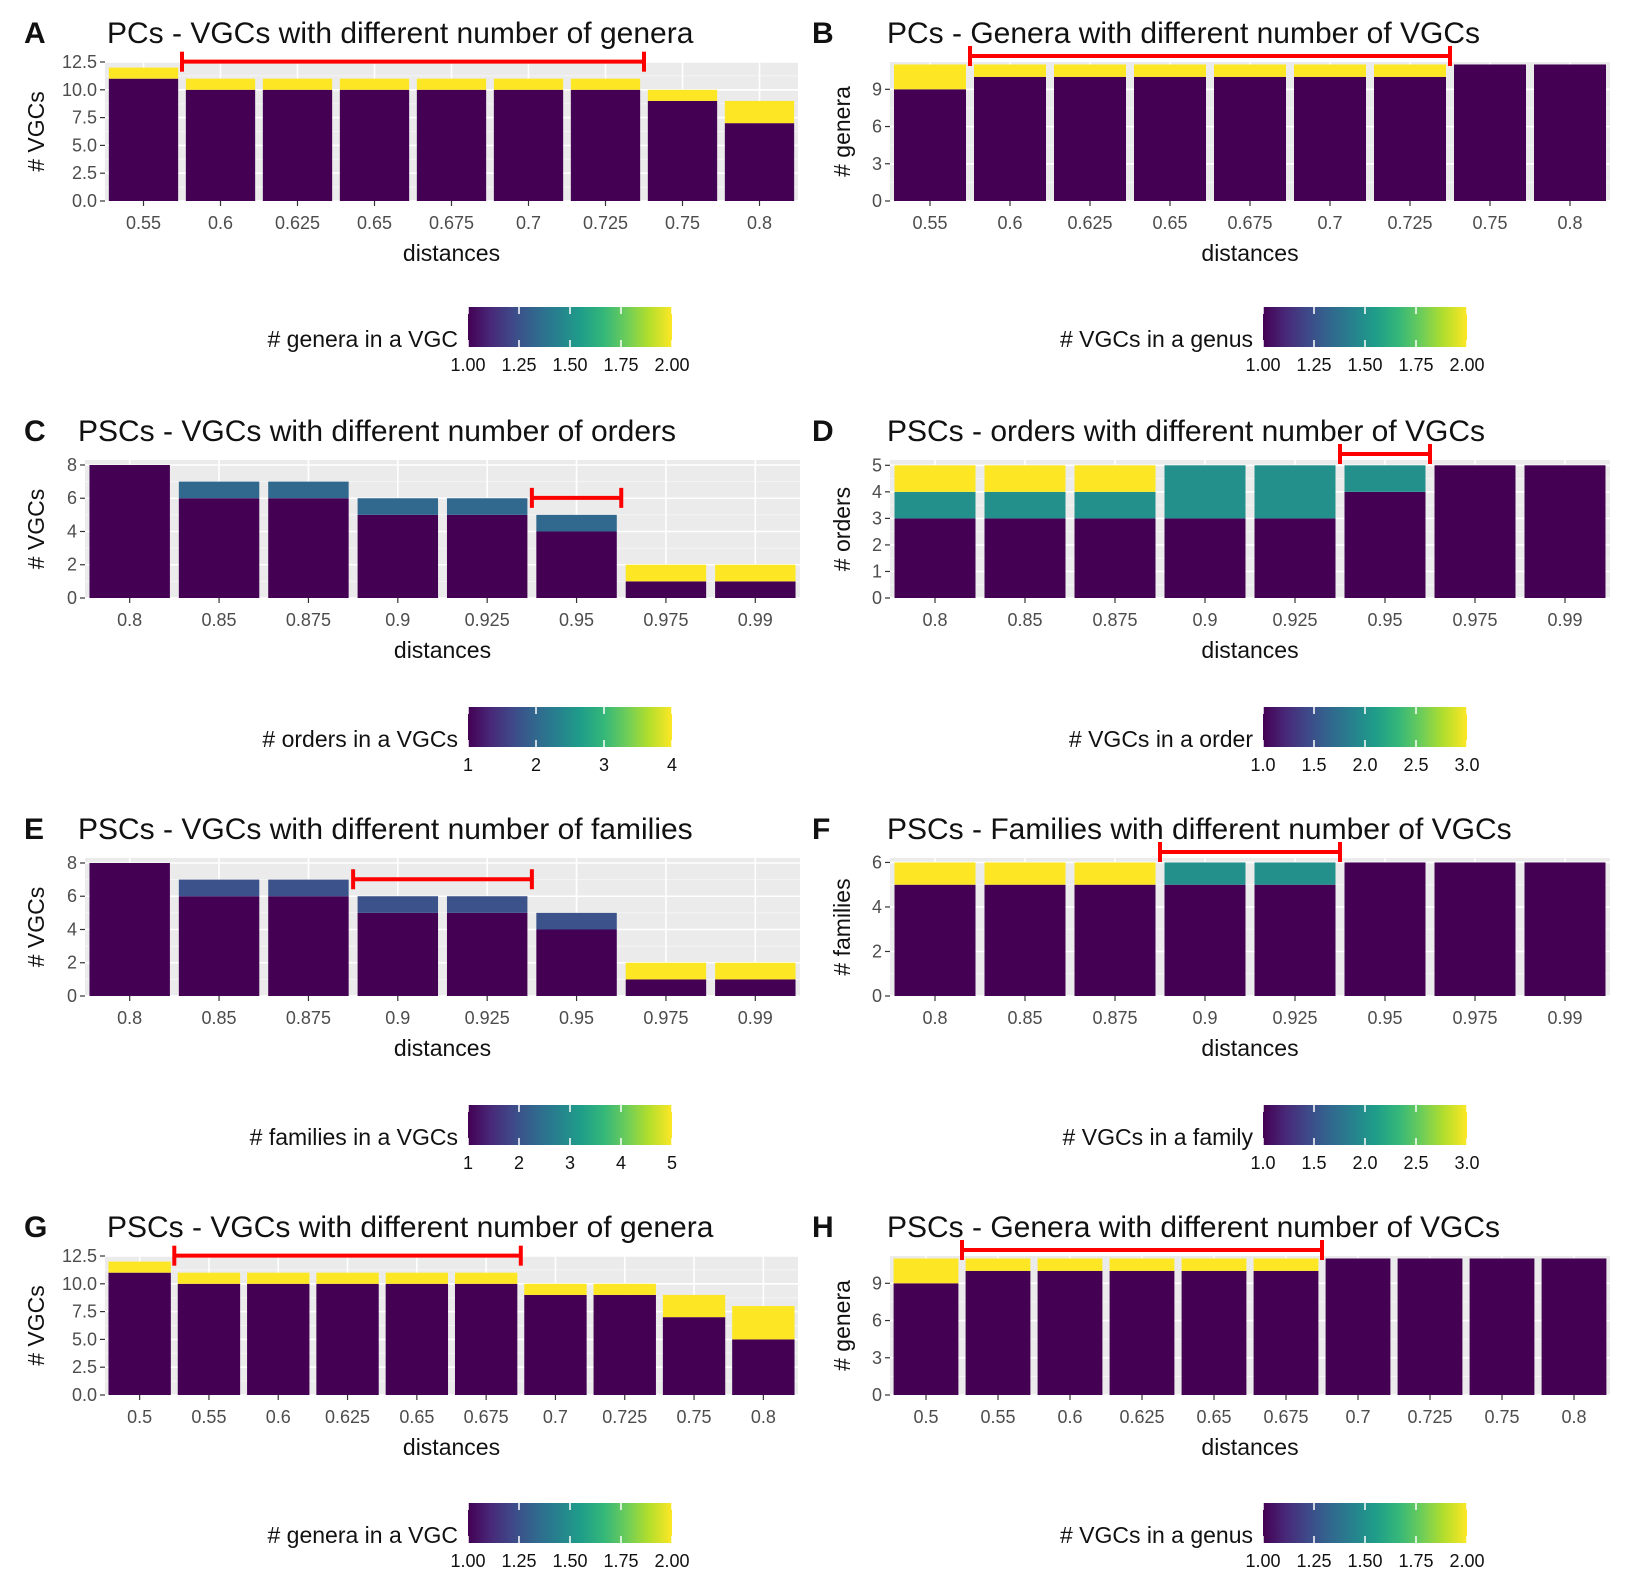 Image resolution: width=1630 pixels, height=1586 pixels. I want to click on bar-a-0.7-2, so click(528, 84).